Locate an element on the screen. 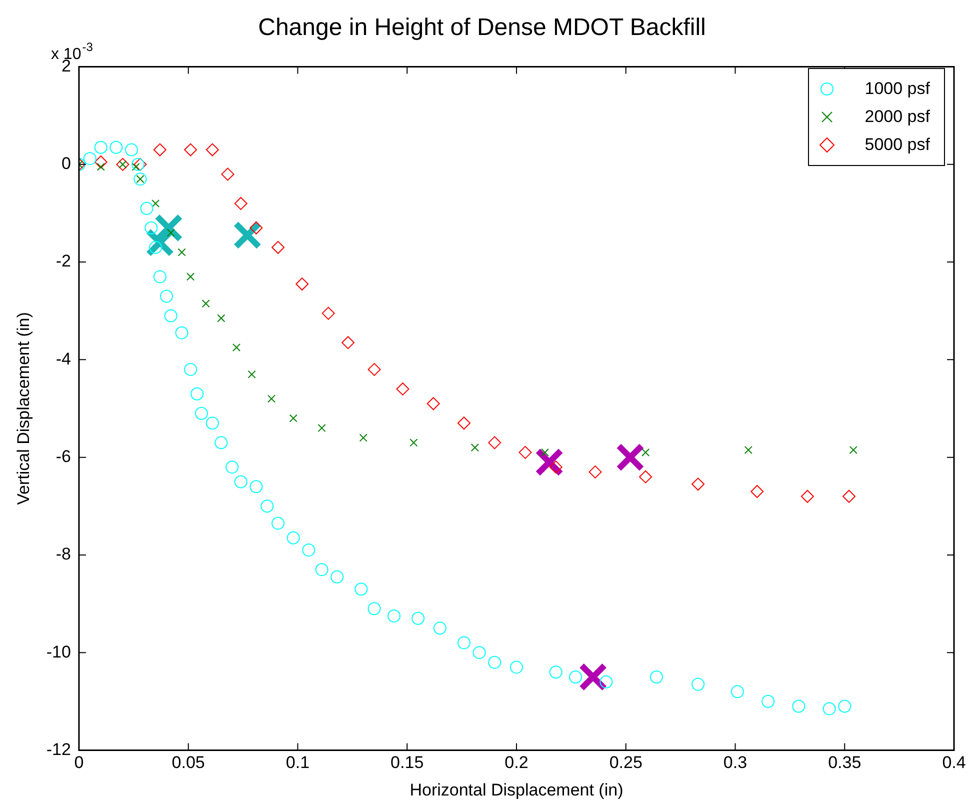 The width and height of the screenshot is (979, 810). y-tick-label: -12 is located at coordinates (58, 749).